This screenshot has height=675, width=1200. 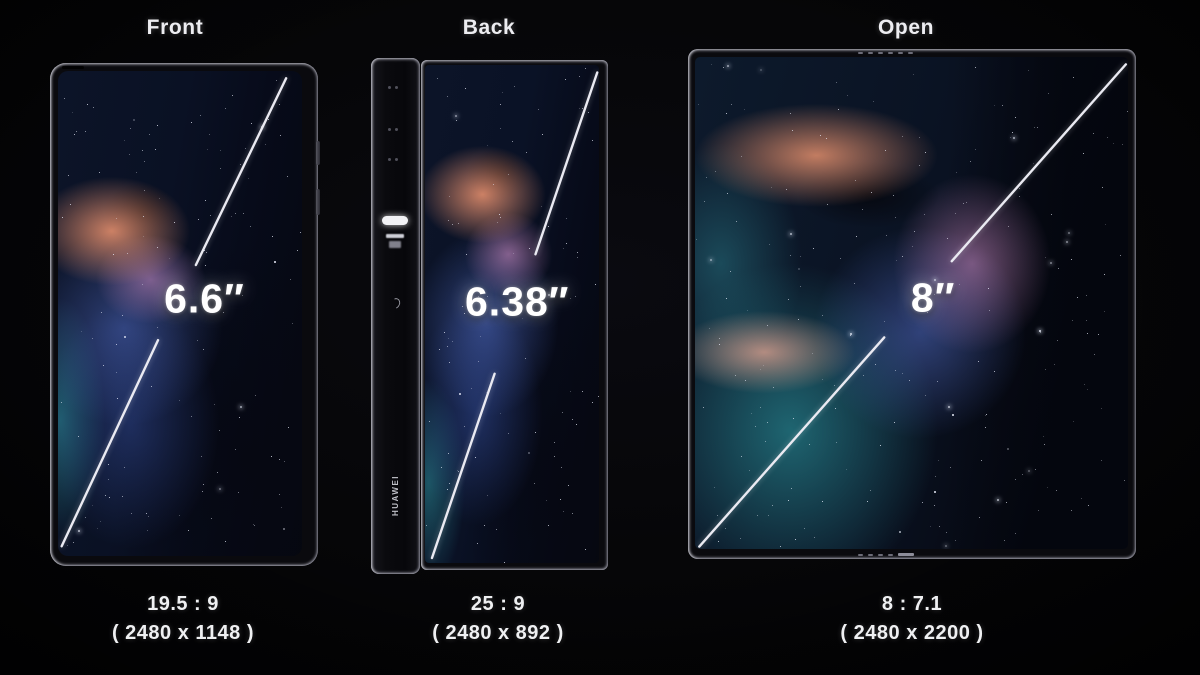 What do you see at coordinates (395, 495) in the screenshot?
I see `brand-logo-text: HUAWEI` at bounding box center [395, 495].